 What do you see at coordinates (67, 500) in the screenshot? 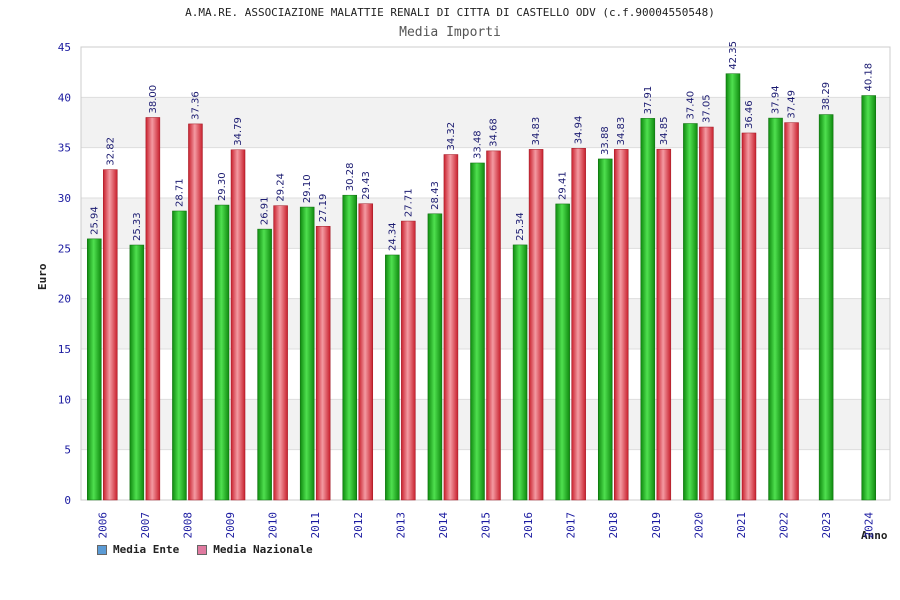
I see `y-tick-label: 0` at bounding box center [67, 500].